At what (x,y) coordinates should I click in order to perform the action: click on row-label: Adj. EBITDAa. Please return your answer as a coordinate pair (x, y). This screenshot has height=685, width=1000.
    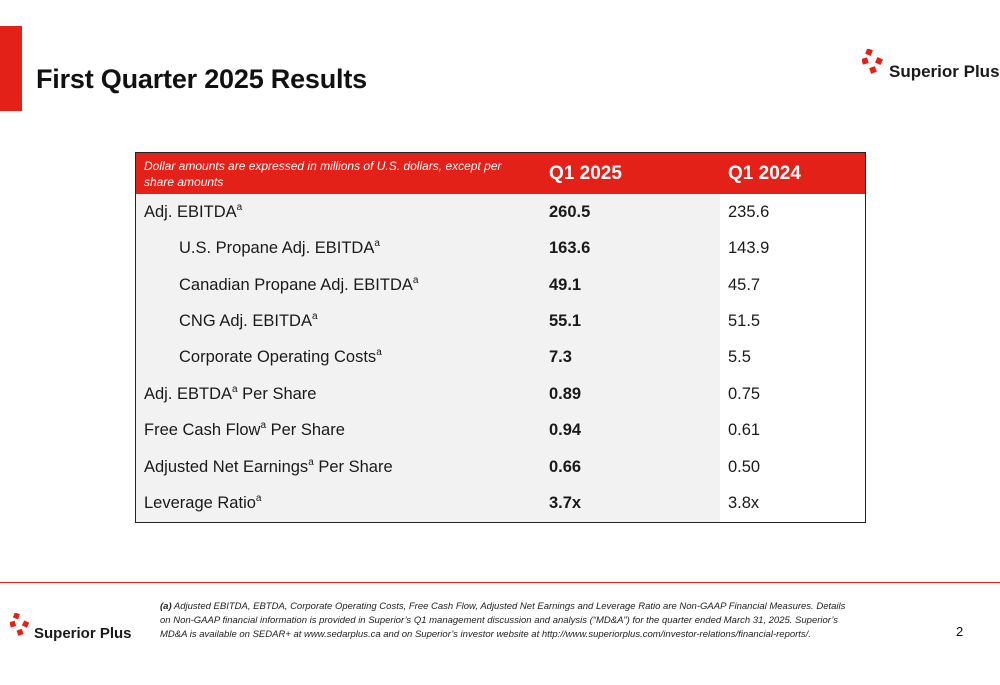
    Looking at the image, I should click on (338, 212).